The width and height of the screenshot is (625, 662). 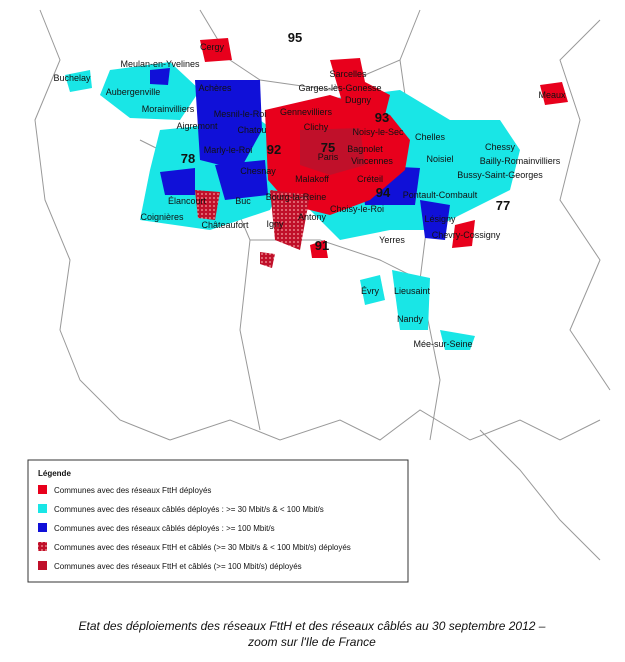 What do you see at coordinates (370, 291) in the screenshot?
I see `place-label: Évry` at bounding box center [370, 291].